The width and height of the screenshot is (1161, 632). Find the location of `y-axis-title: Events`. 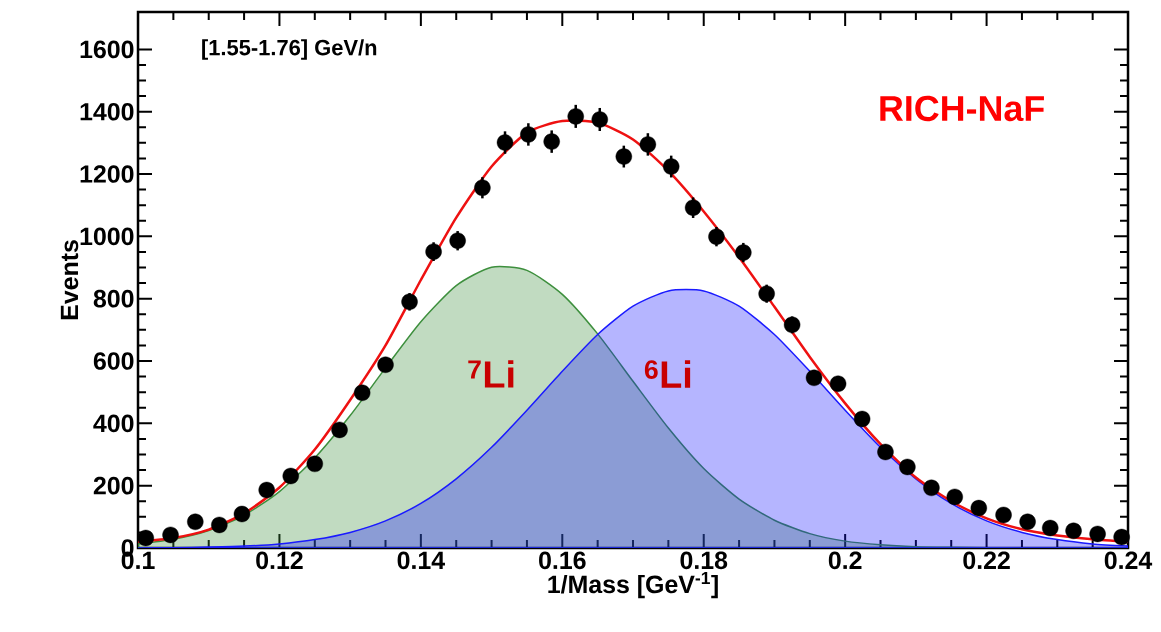

y-axis-title: Events is located at coordinates (69, 280).